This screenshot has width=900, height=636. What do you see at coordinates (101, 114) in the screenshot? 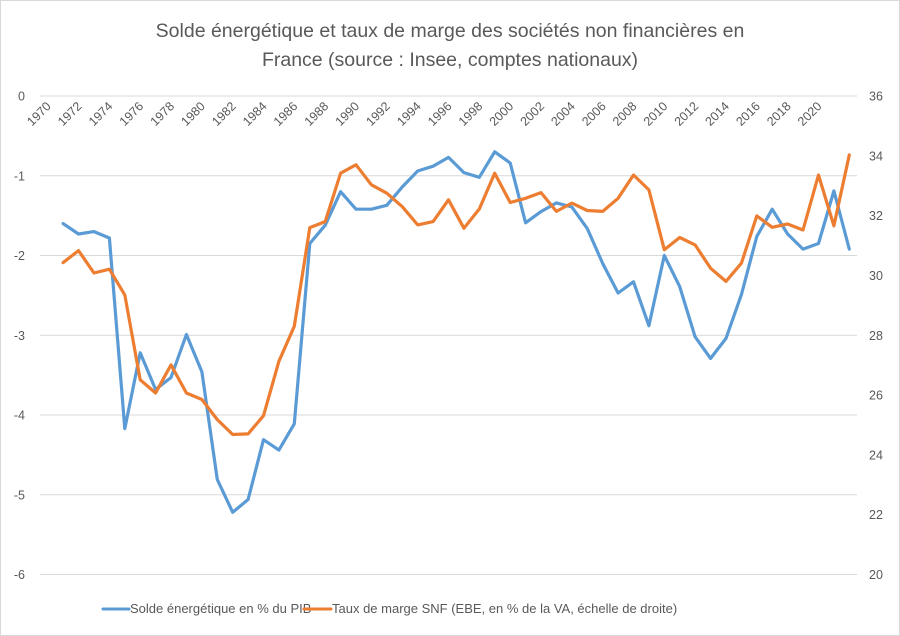
I see `x-axis-tick-label: 1974` at bounding box center [101, 114].